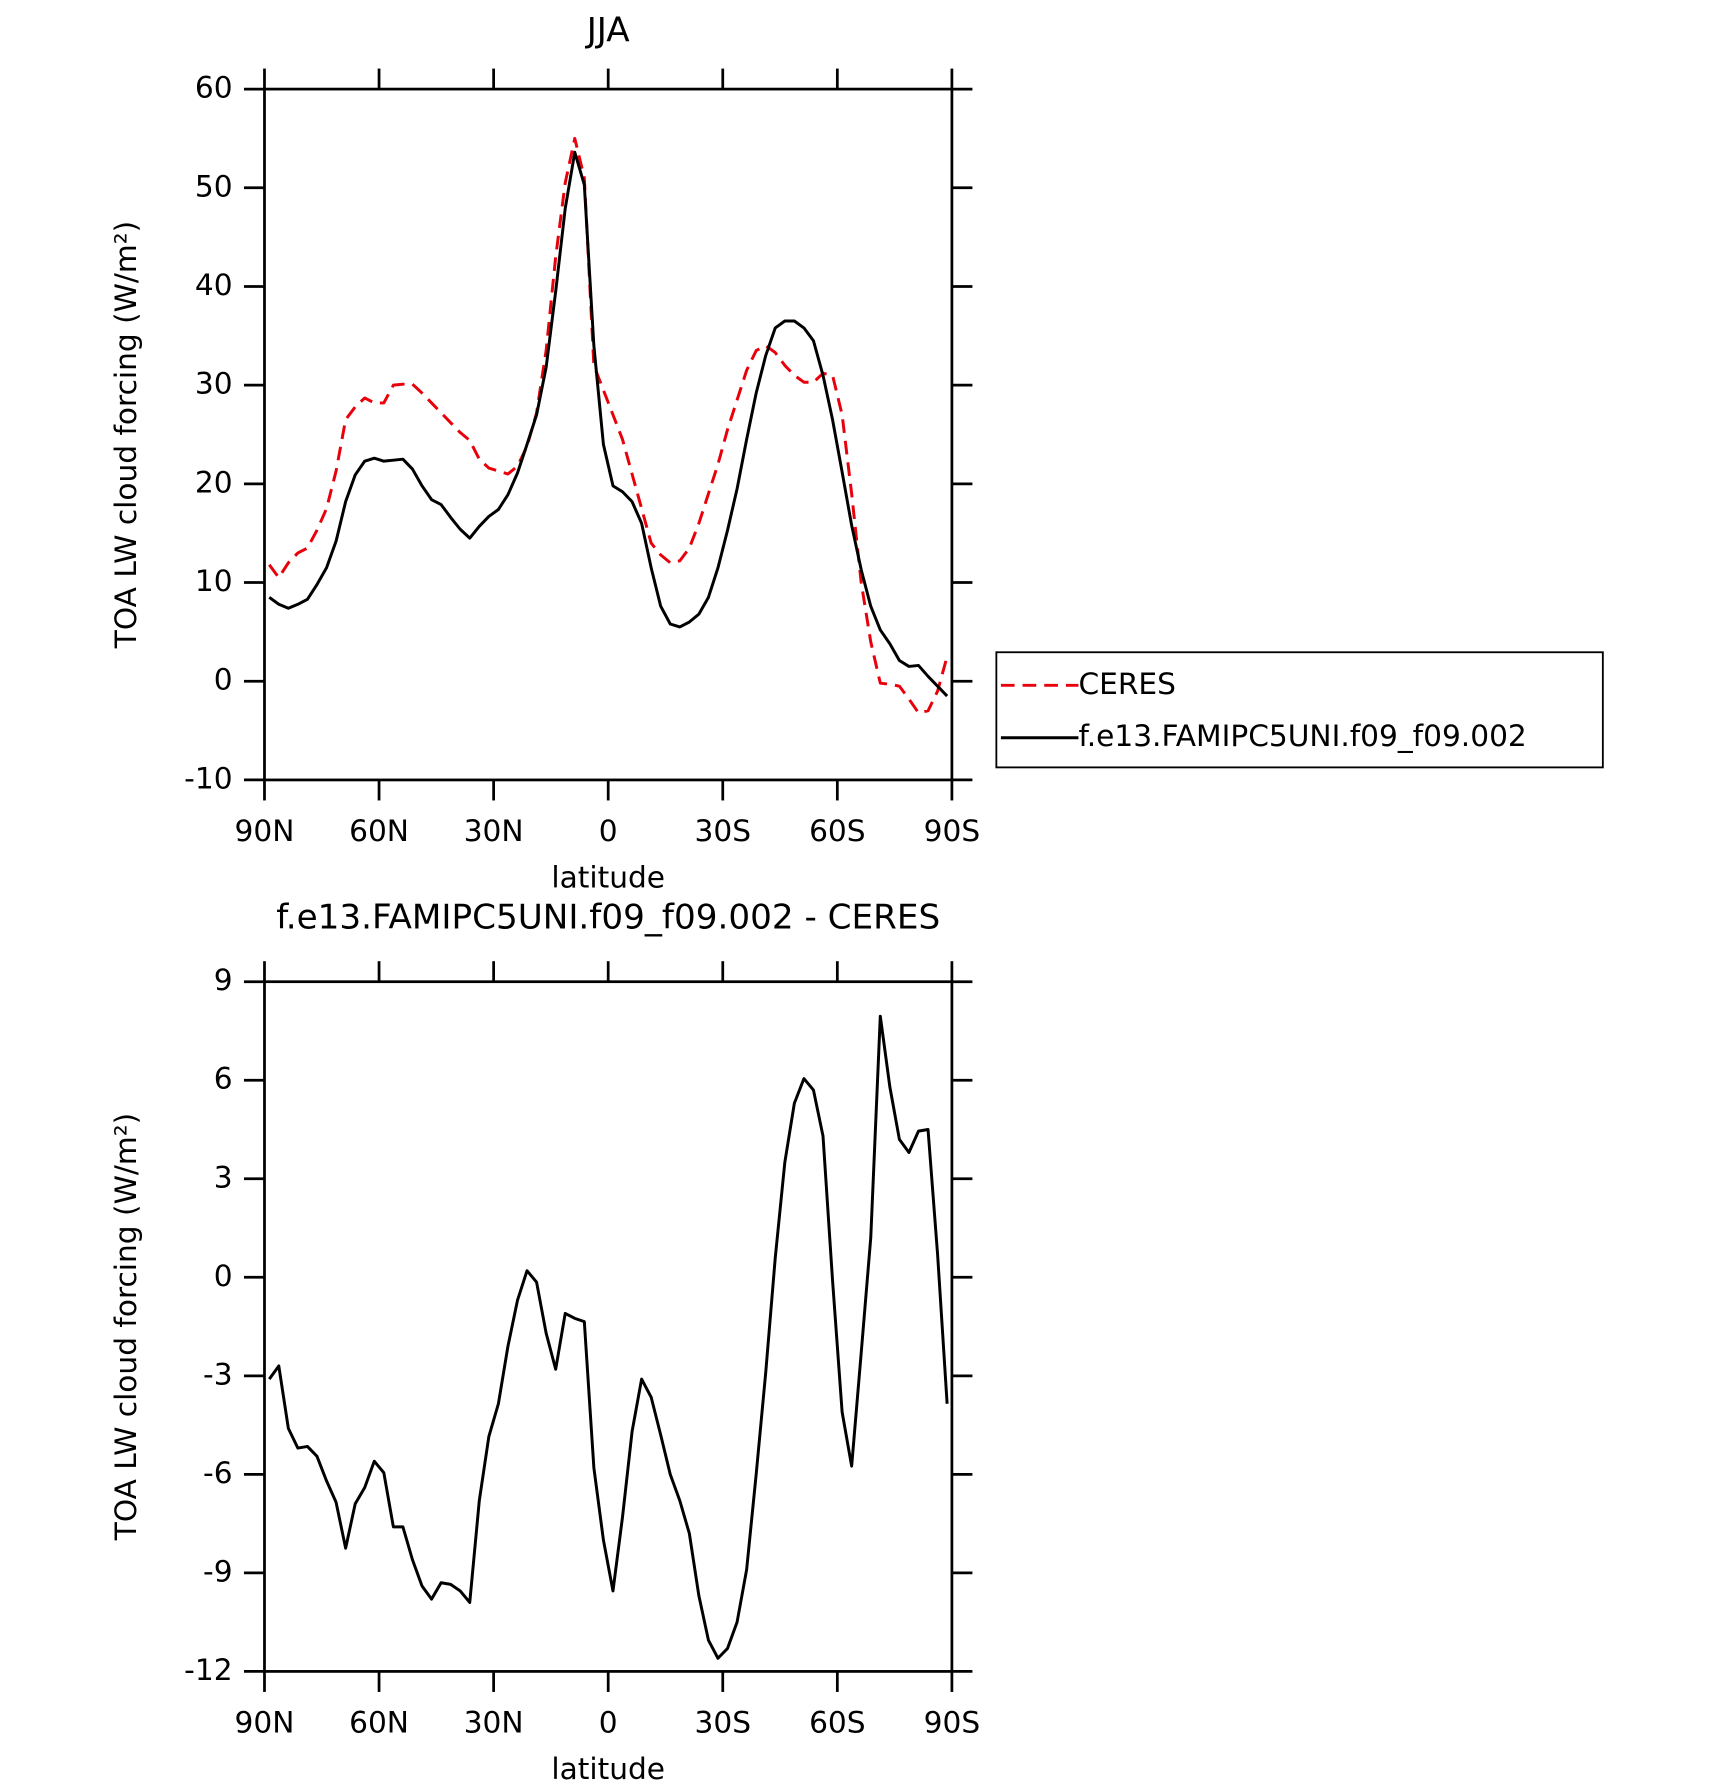 The width and height of the screenshot is (1710, 1789). Describe the element at coordinates (1299, 710) in the screenshot. I see `legend-box` at that location.